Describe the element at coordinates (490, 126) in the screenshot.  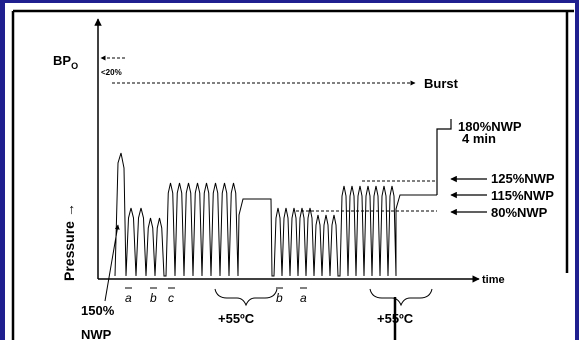
I see `label-180-nwp: 180%NWP` at that location.